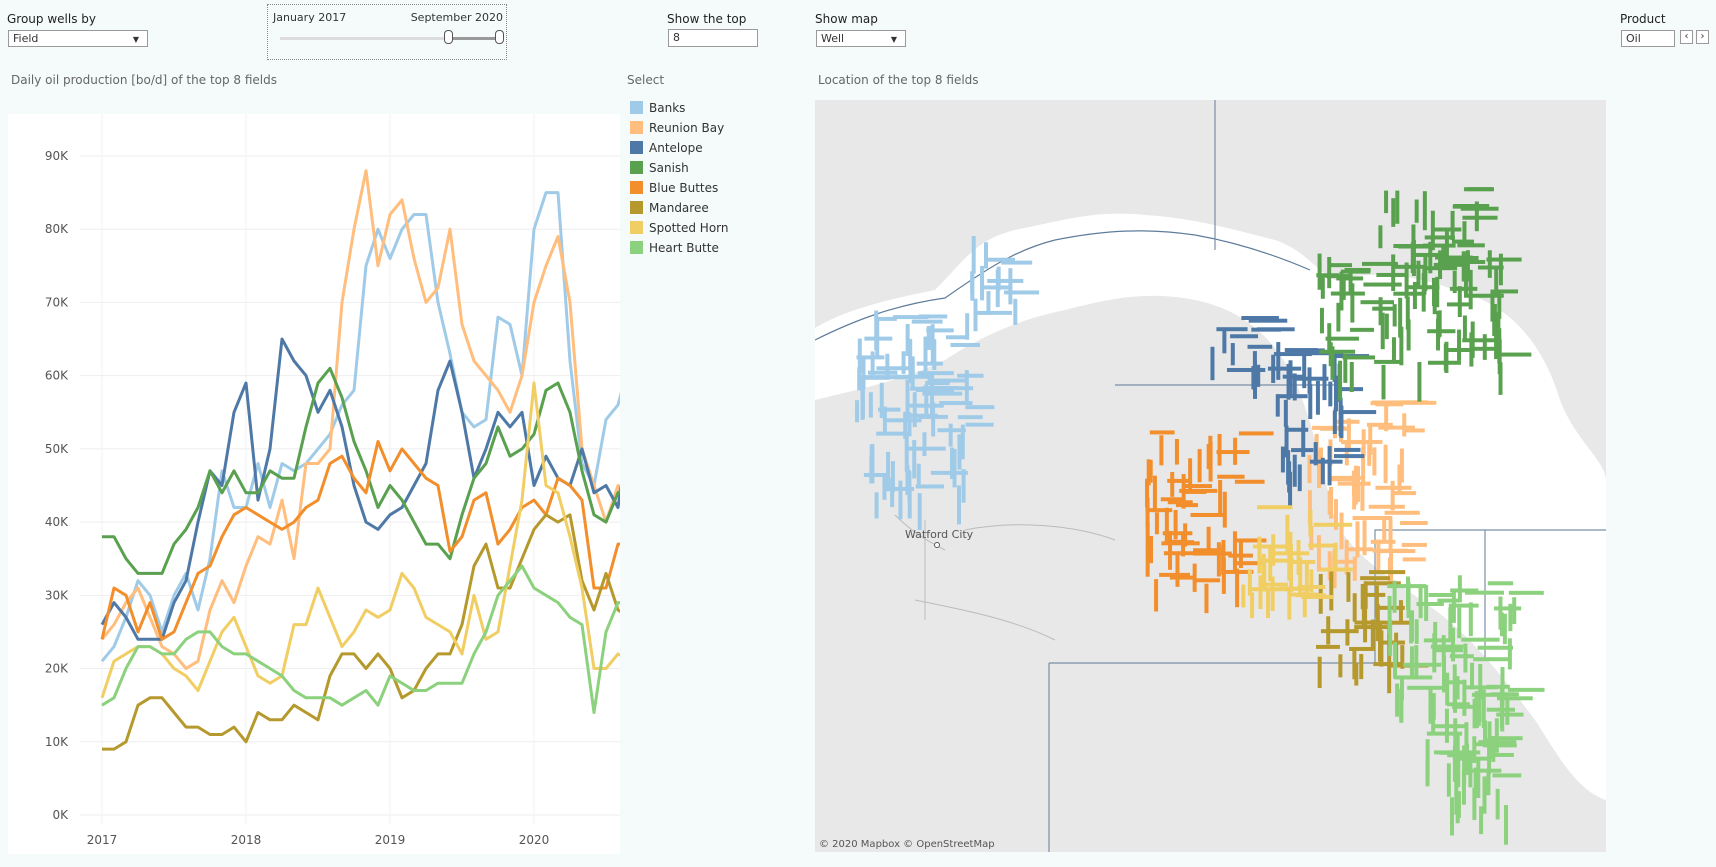 The image size is (1716, 867). What do you see at coordinates (360, 540) in the screenshot?
I see `series-line-blue-buttes` at bounding box center [360, 540].